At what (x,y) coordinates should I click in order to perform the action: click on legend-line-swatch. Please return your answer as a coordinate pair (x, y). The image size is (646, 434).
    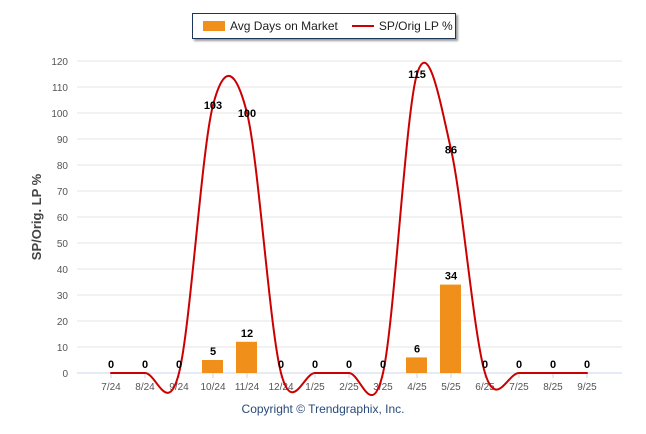
    Looking at the image, I should click on (362, 26).